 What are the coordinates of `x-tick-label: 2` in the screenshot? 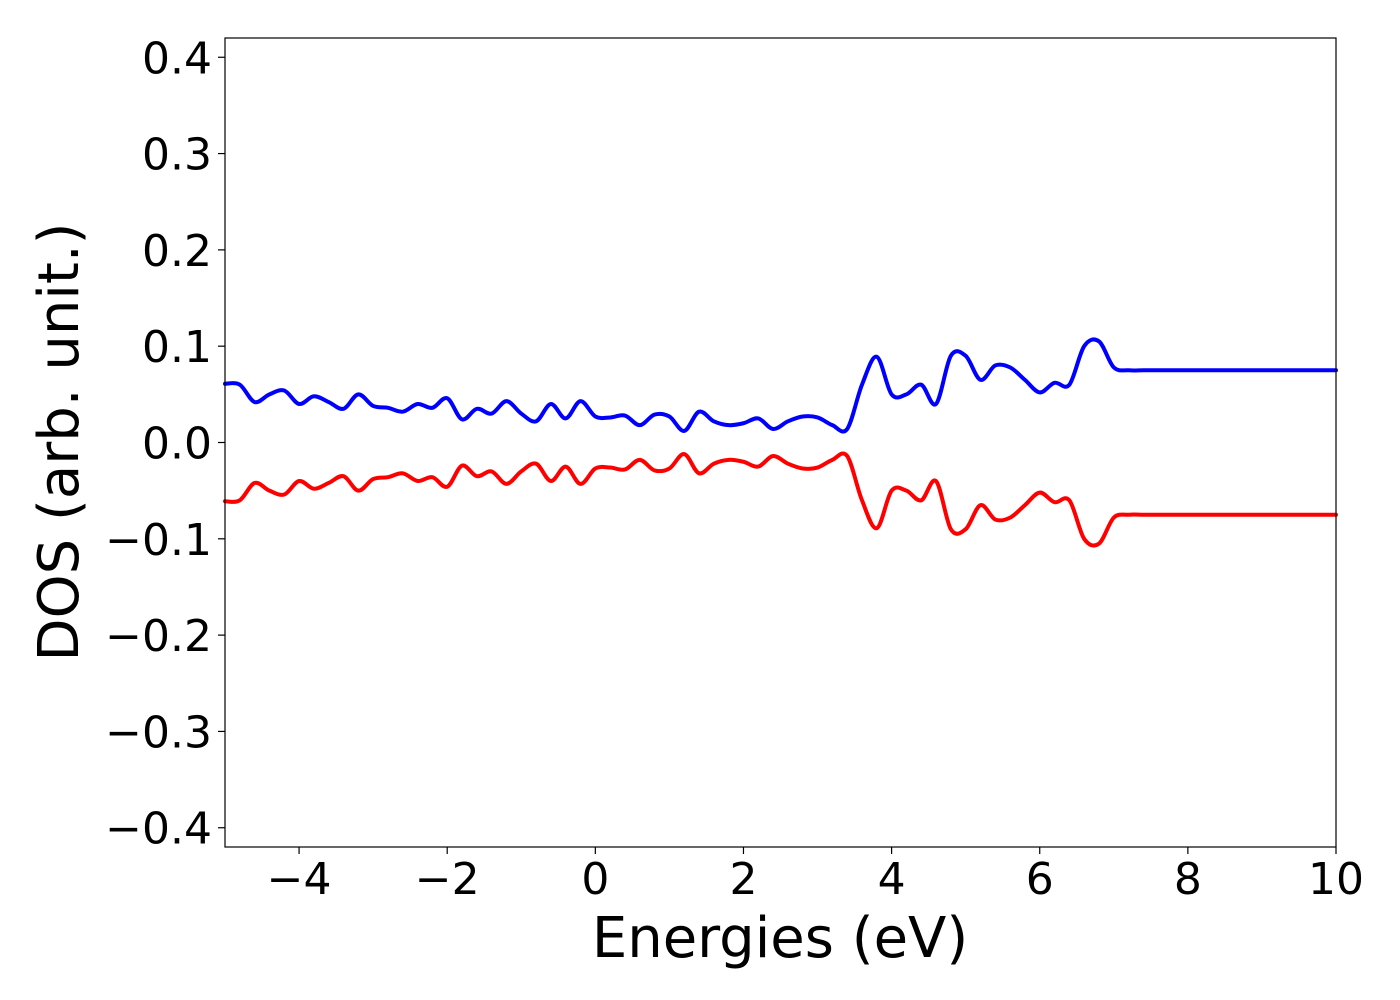 It's located at (743, 879).